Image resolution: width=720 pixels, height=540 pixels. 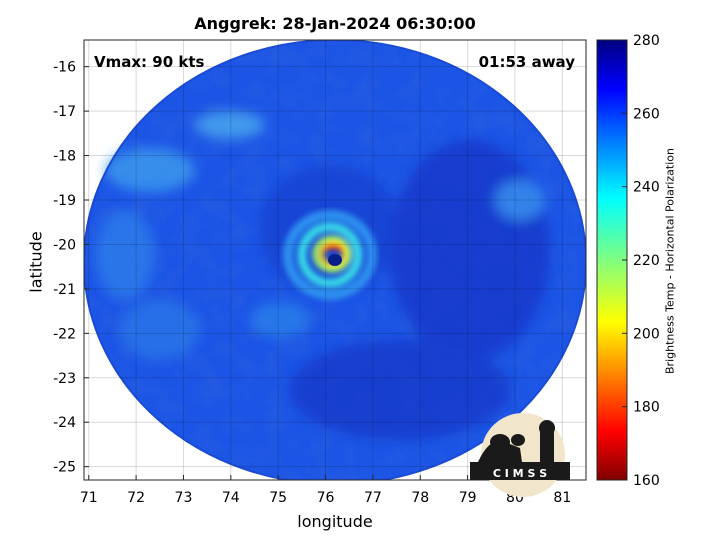 I want to click on y-tick-label: -22, so click(x=64, y=334).